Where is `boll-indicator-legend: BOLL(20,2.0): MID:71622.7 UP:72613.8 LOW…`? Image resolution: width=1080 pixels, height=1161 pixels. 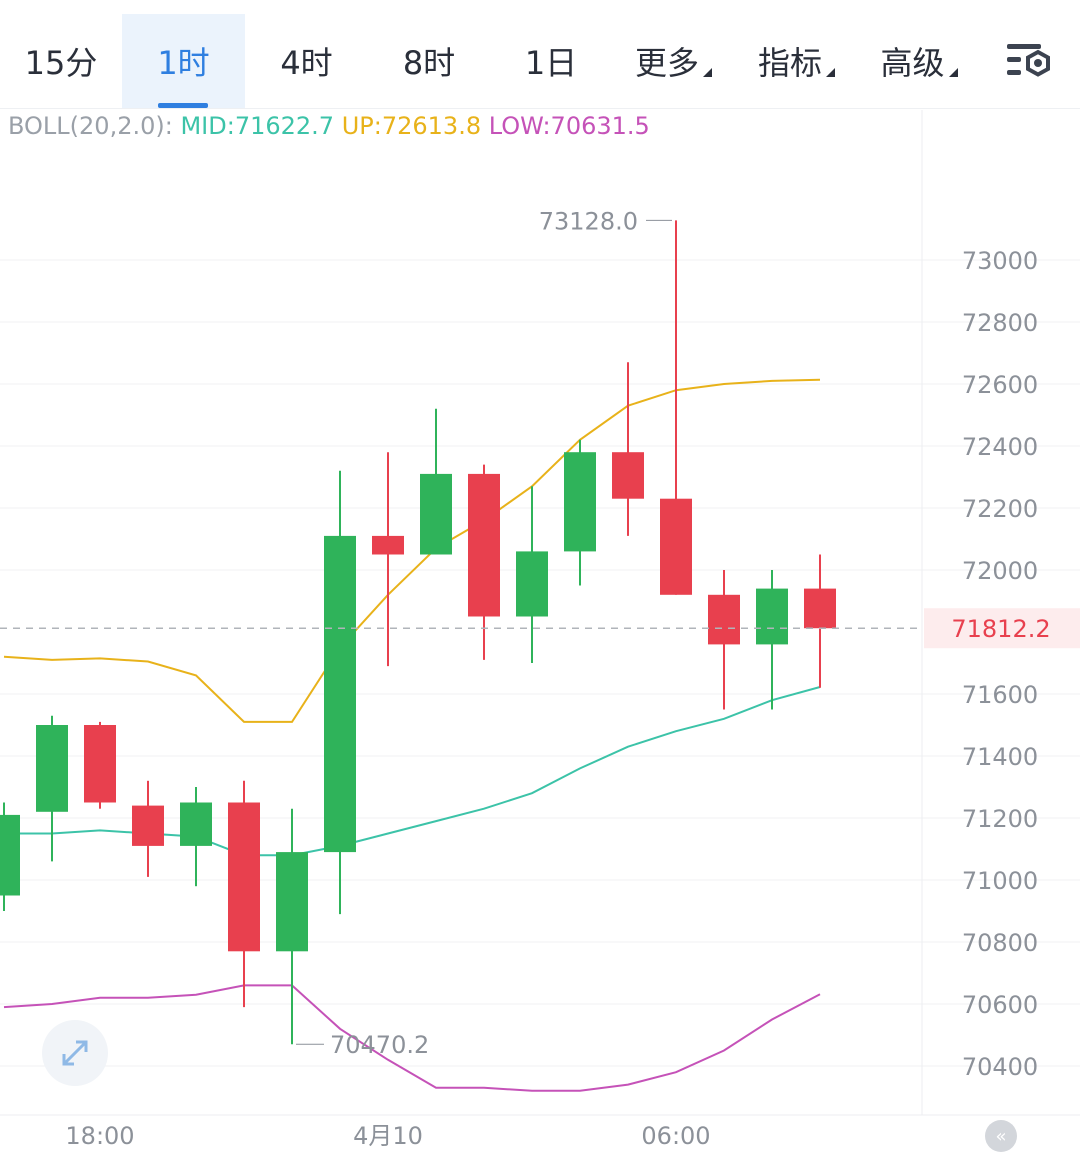
boll-indicator-legend: BOLL(20,2.0): MID:71622.7 UP:72613.8 LOW… is located at coordinates (329, 126).